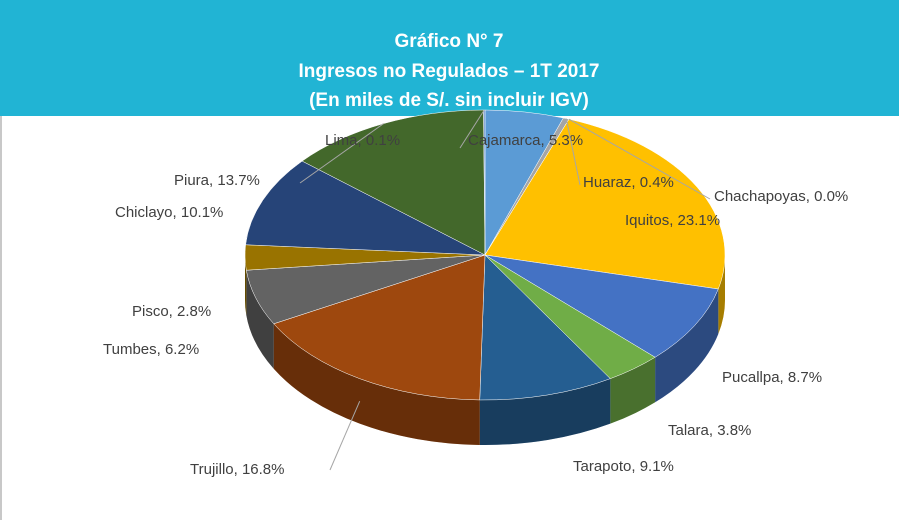  I want to click on data-label: Pucallpa, 8.7%, so click(772, 377).